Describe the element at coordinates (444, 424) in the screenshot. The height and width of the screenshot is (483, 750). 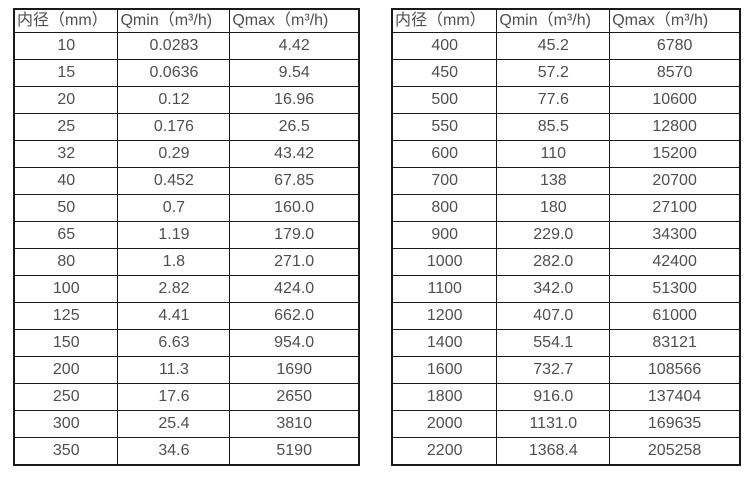
I see `table-cell: 2000` at that location.